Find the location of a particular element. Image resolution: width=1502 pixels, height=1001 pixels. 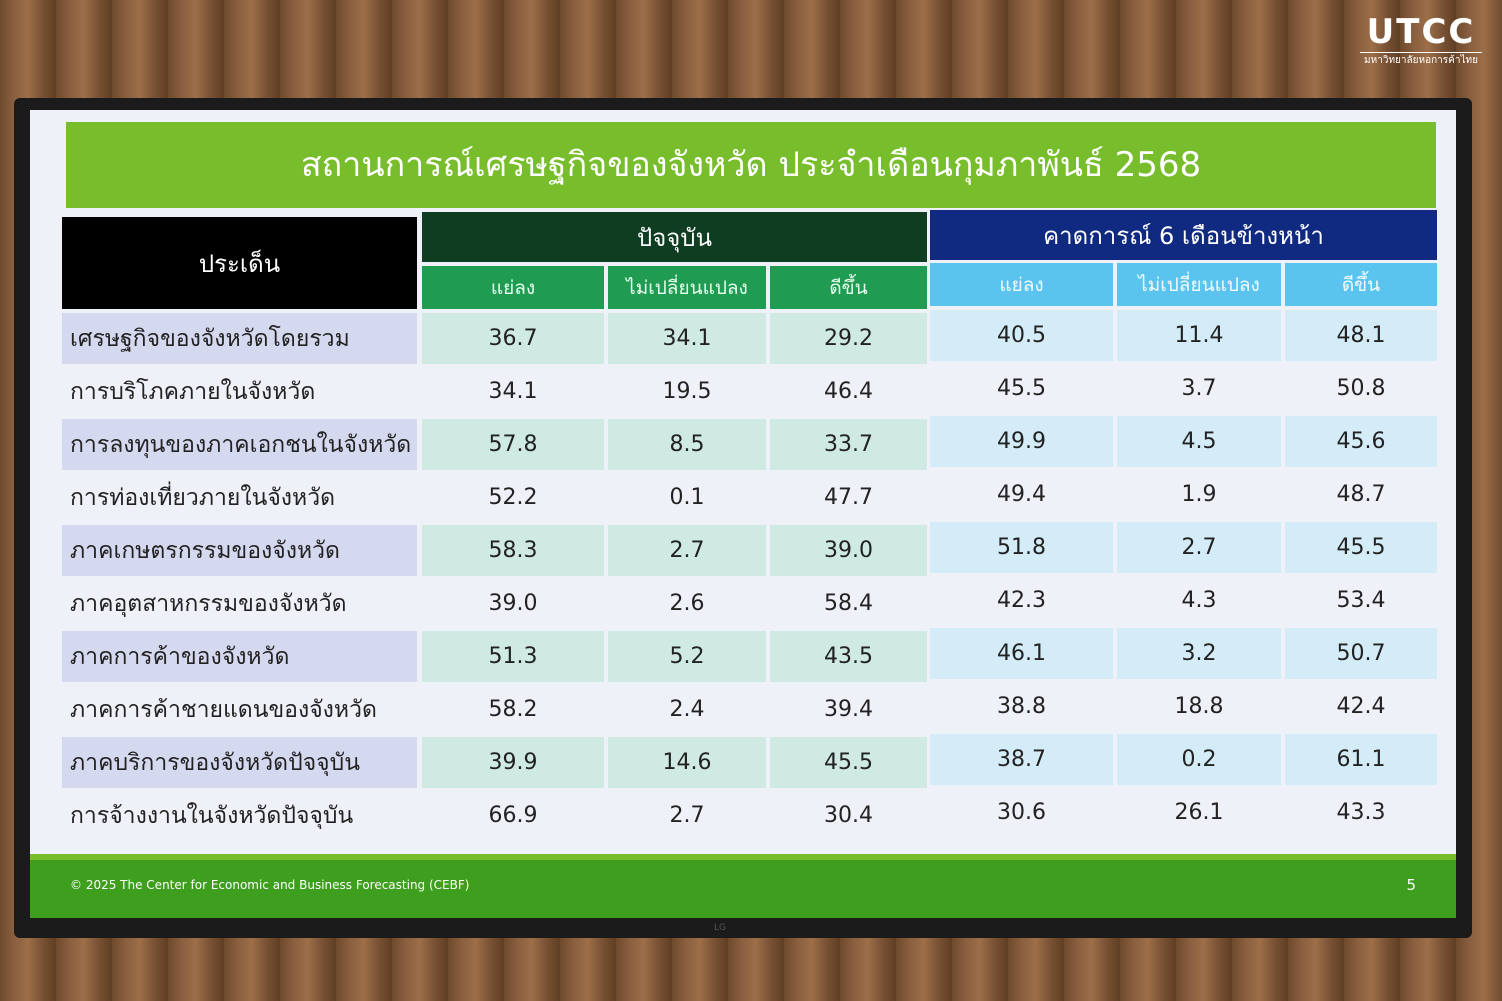

table-cell-forecast: 38.7 is located at coordinates (1021, 759).